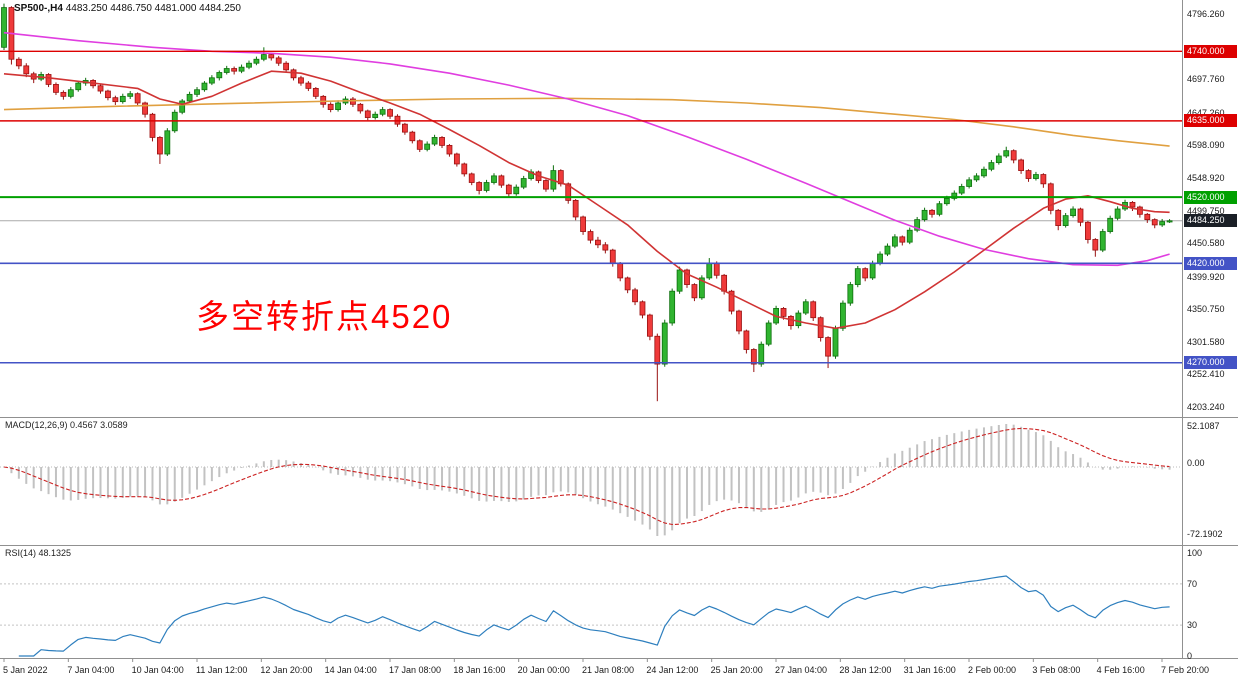  I want to click on price-badge-4420.000: 4420.000, so click(1210, 263).